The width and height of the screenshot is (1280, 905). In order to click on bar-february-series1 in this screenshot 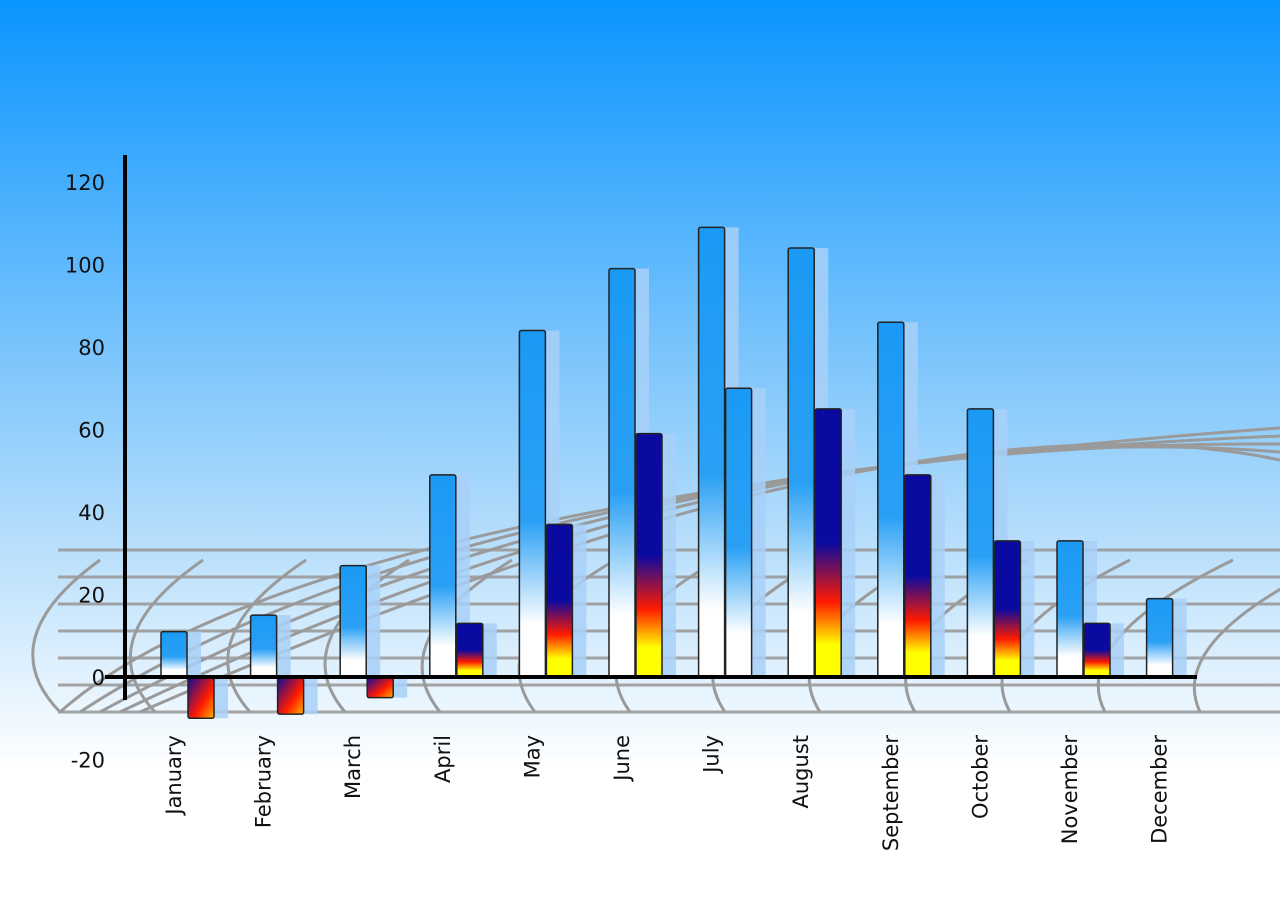, I will do `click(263, 646)`.